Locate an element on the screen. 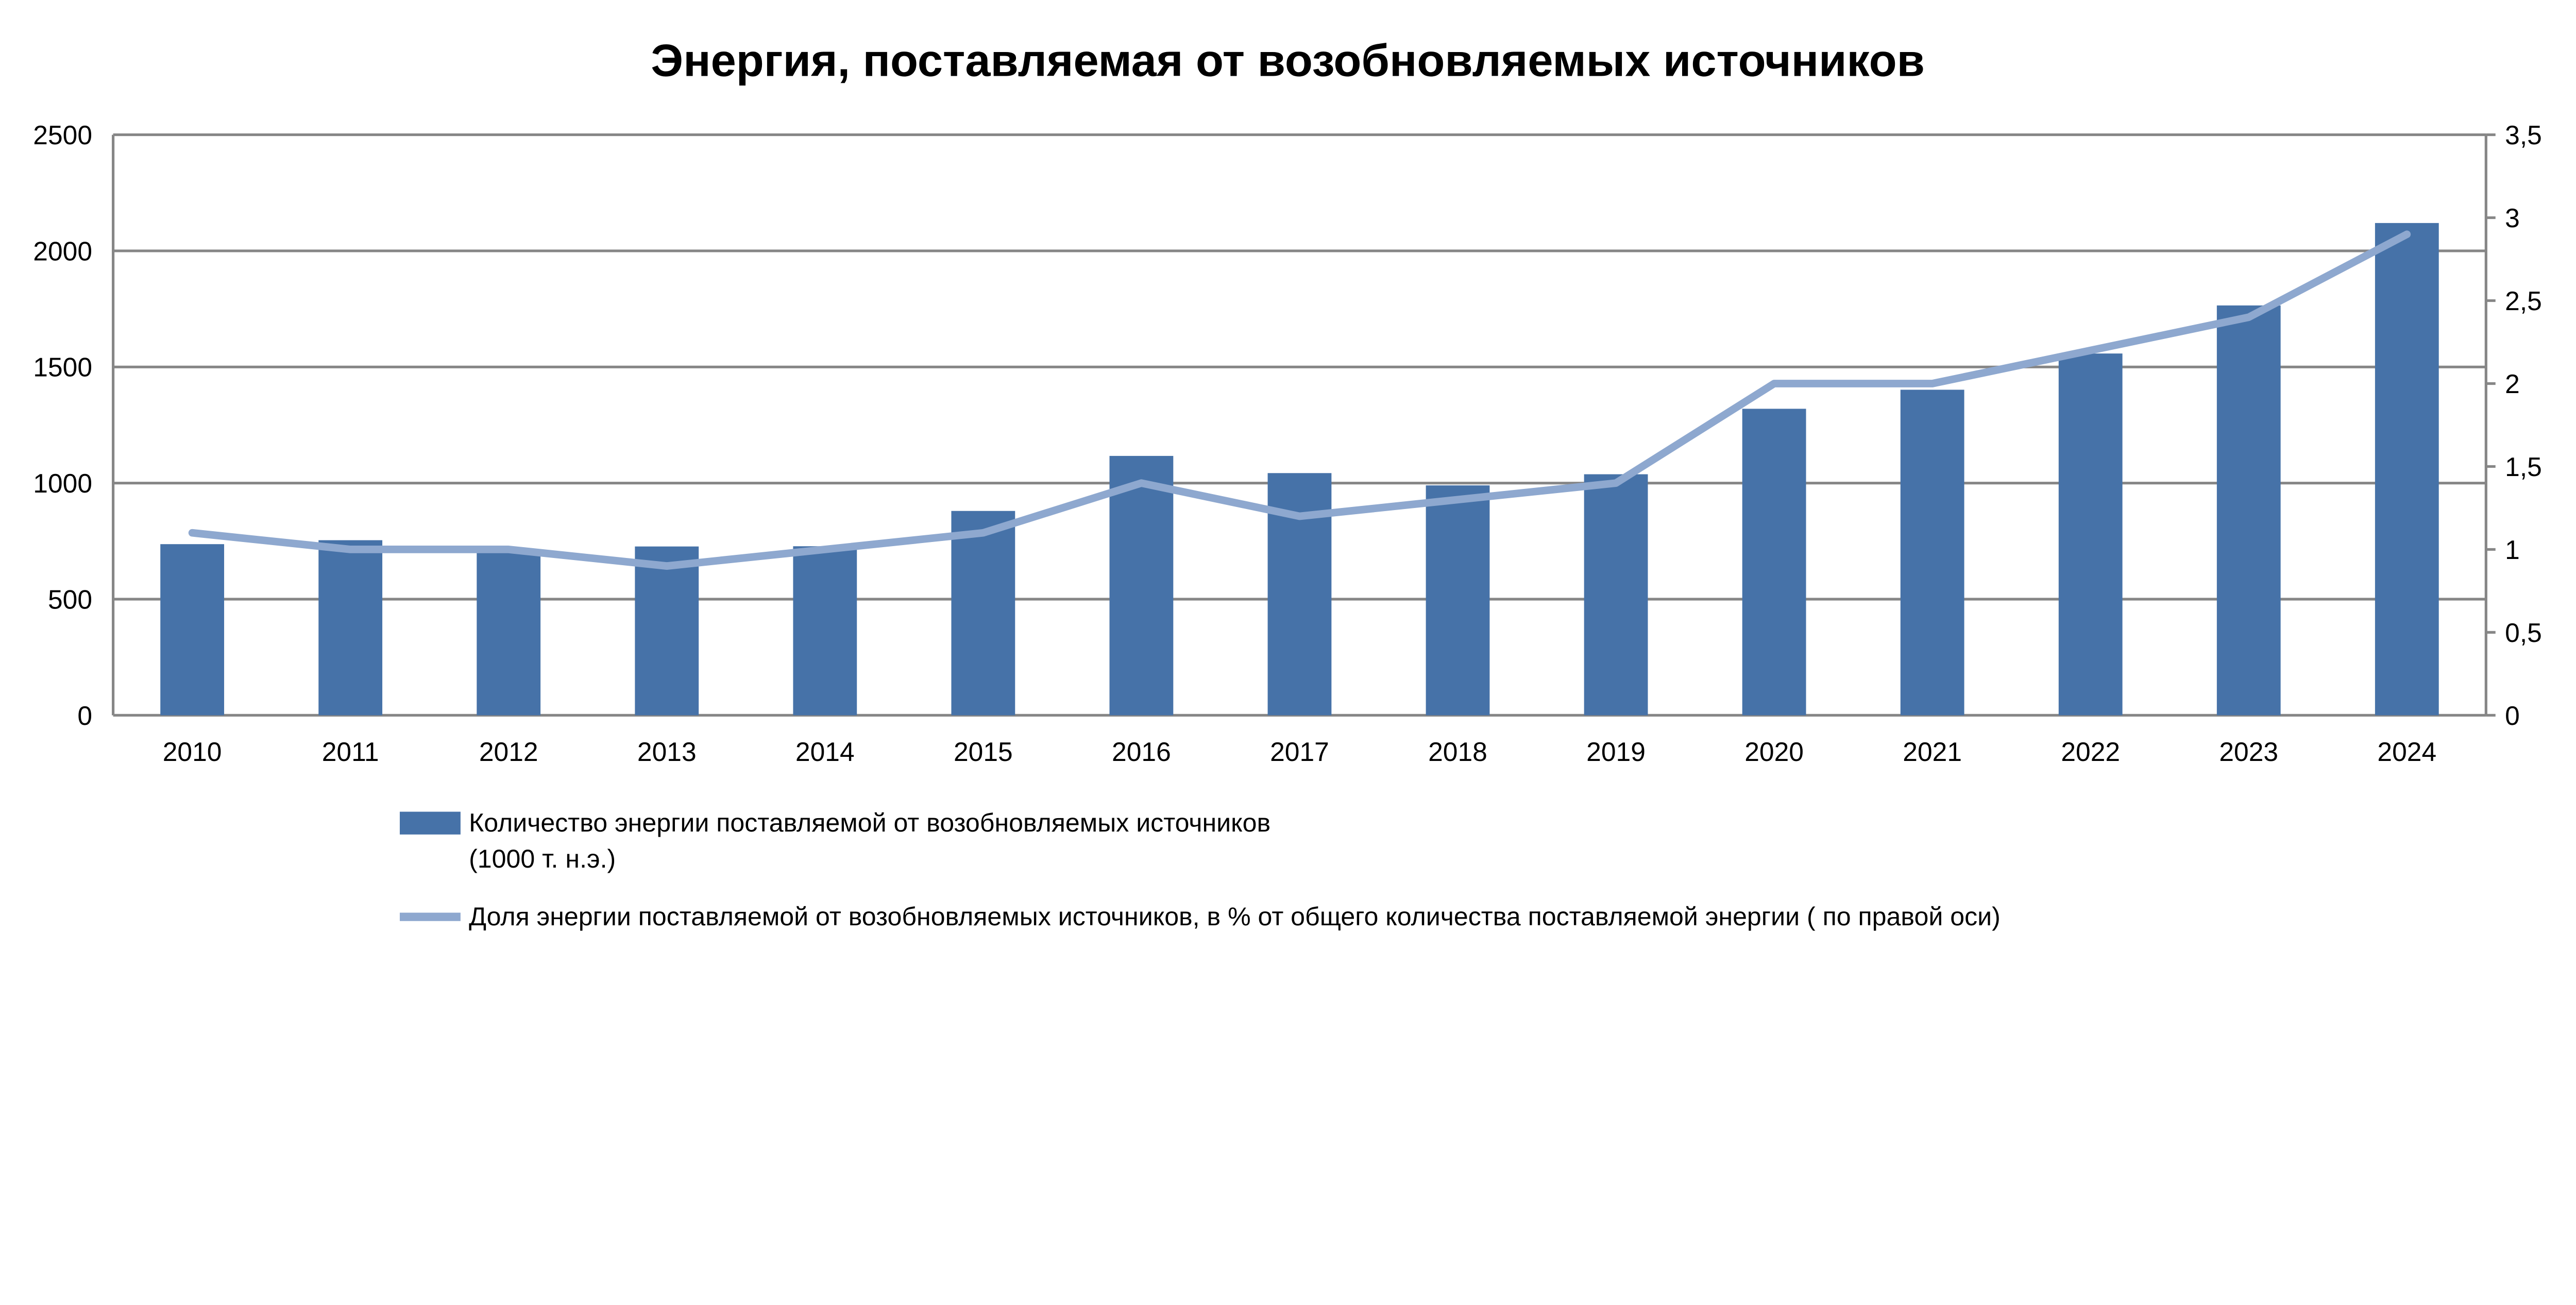 The height and width of the screenshot is (1305, 2576). left-tick-label: 2000 is located at coordinates (62, 251).